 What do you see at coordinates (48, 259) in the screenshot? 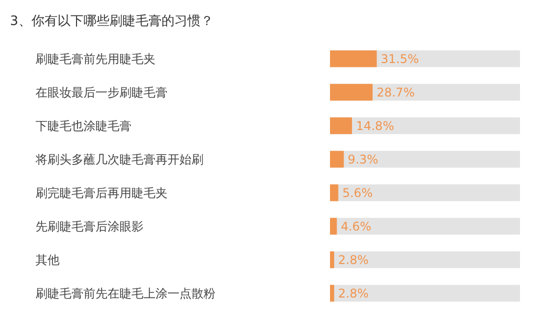
I see `y-tick-label: 其他` at bounding box center [48, 259].